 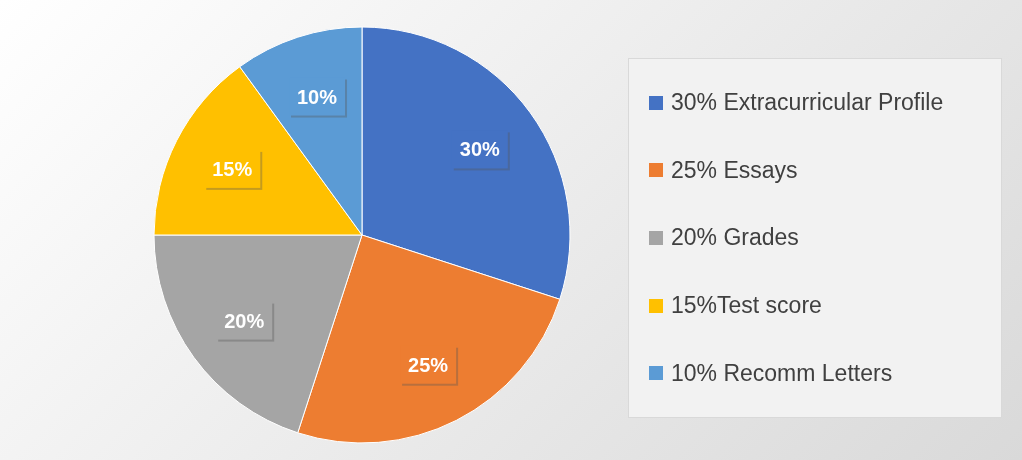 What do you see at coordinates (782, 373) in the screenshot?
I see `legend-label: 10% Recomm Letters` at bounding box center [782, 373].